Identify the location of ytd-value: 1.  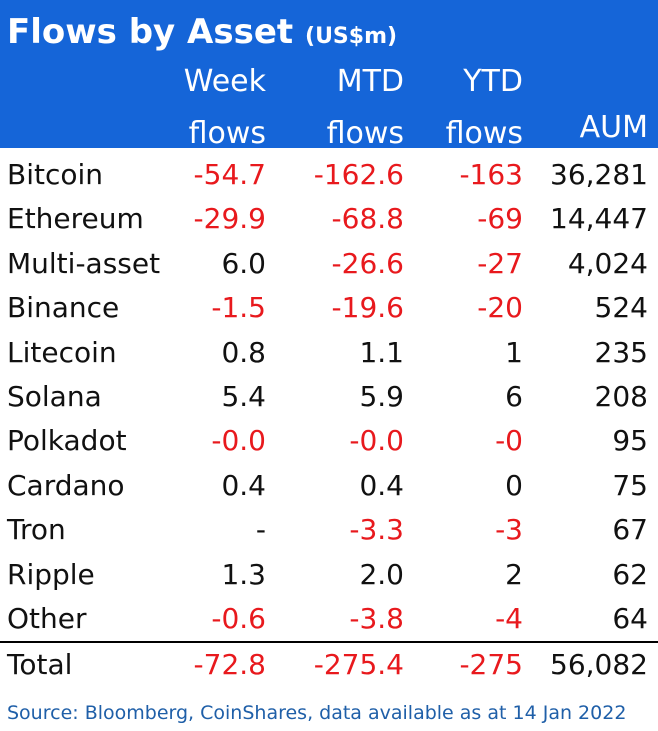
(514, 352).